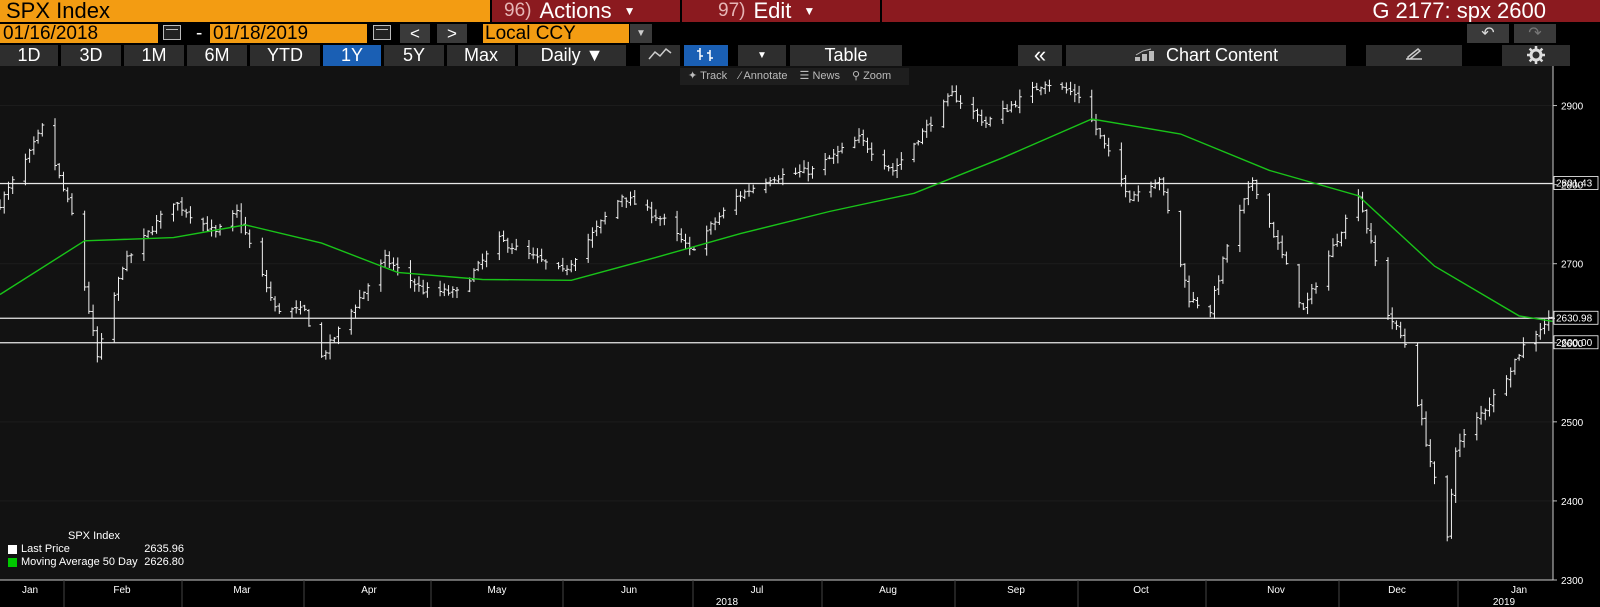 The height and width of the screenshot is (607, 1600). Describe the element at coordinates (1572, 581) in the screenshot. I see `y-tick-label: 2300` at that location.